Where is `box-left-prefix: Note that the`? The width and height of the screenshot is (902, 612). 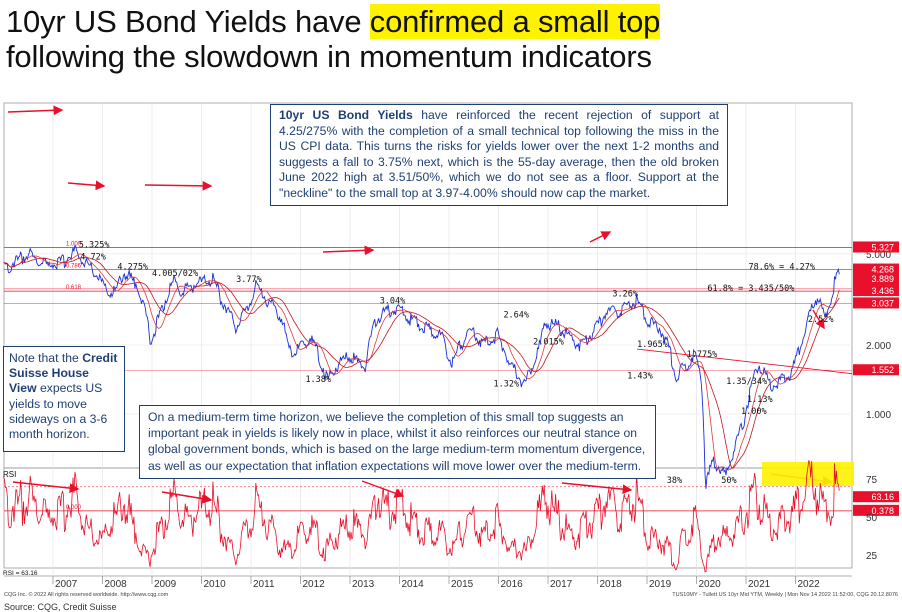 box-left-prefix: Note that the is located at coordinates (46, 358).